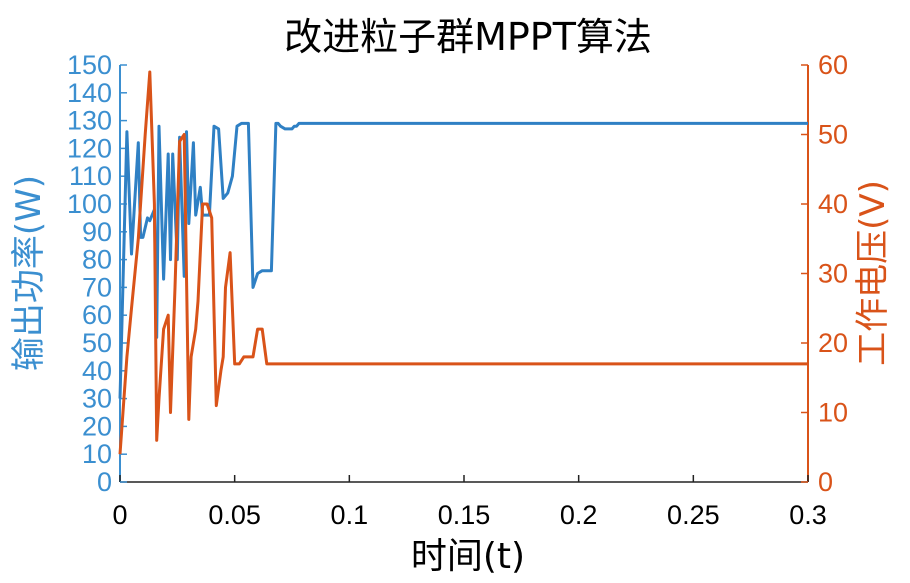  Describe the element at coordinates (89, 204) in the screenshot. I see `left-y-tick-label: 100` at that location.